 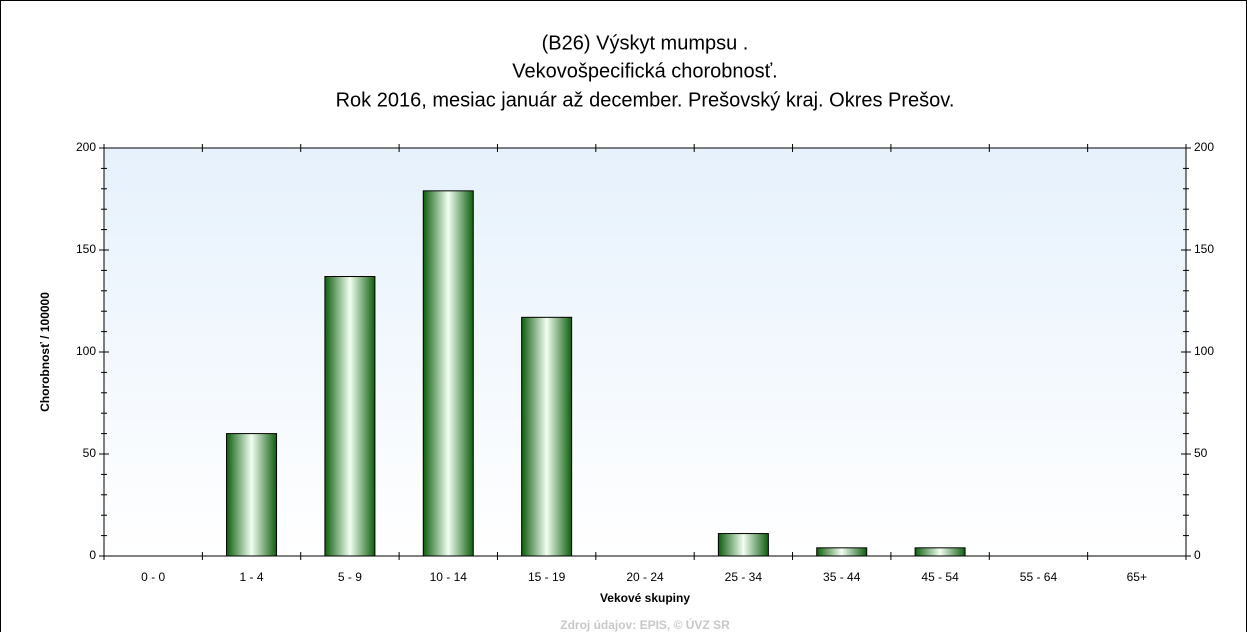 I want to click on x-tick-label: 5 - 9, so click(x=350, y=577).